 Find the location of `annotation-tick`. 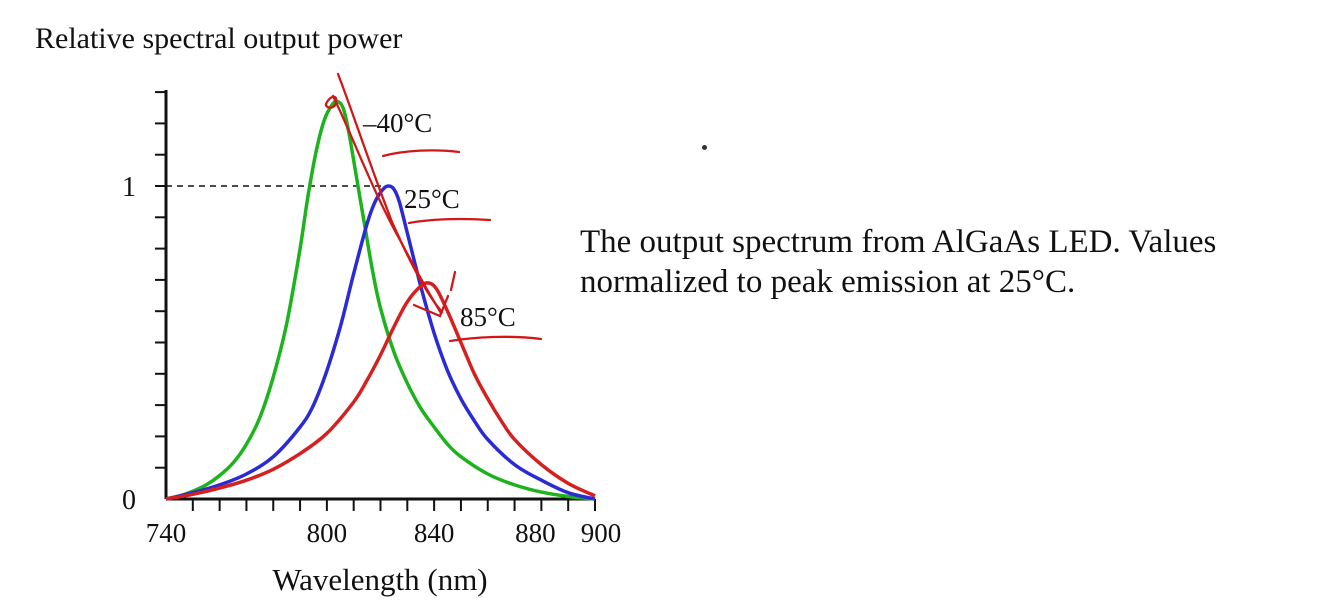

annotation-tick is located at coordinates (453, 281).